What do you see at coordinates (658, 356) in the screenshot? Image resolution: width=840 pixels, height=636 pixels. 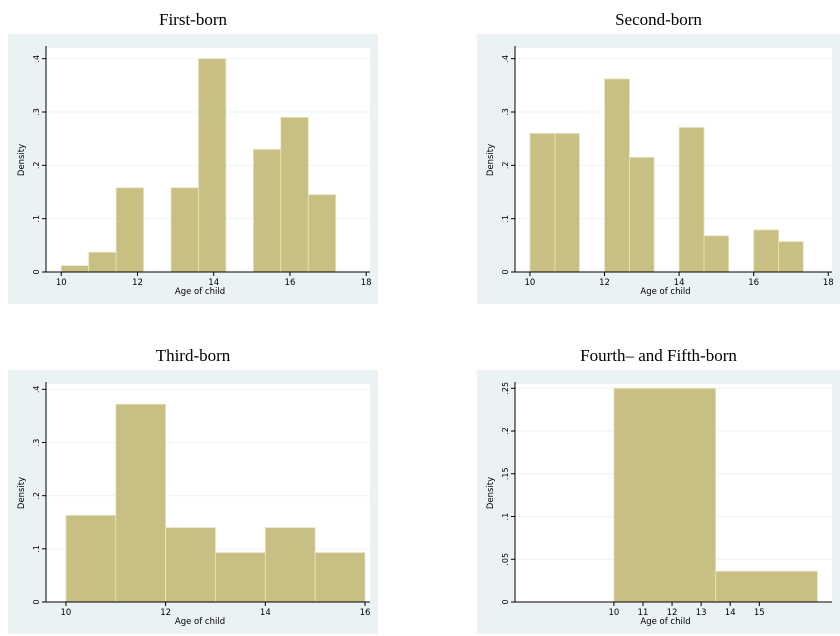 I see `chart-title: Fourth– and Fifth-born` at bounding box center [658, 356].